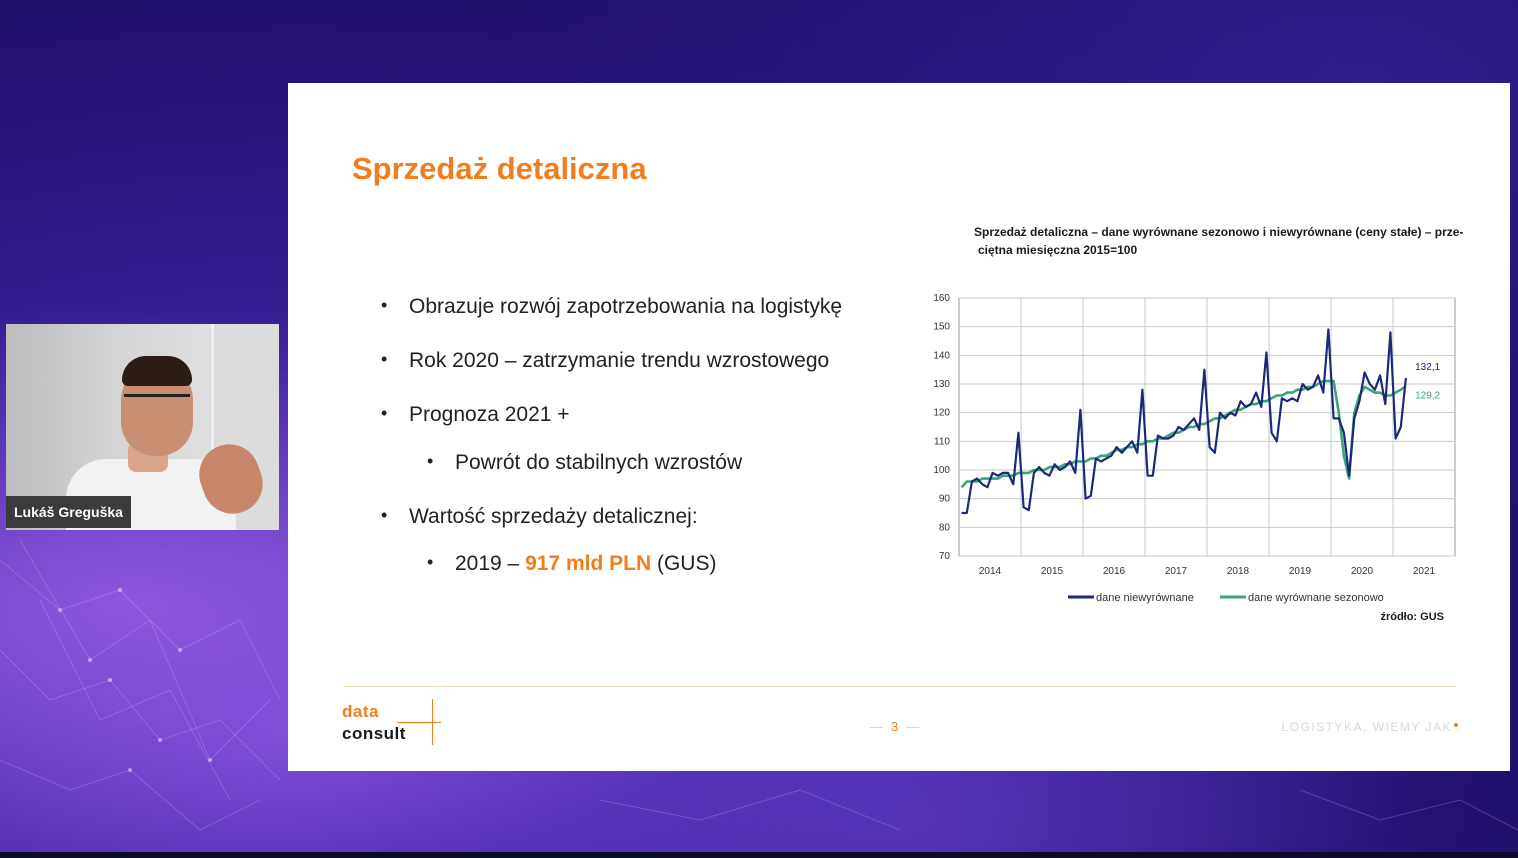  Describe the element at coordinates (941, 327) in the screenshot. I see `y-tick-label: 150` at that location.